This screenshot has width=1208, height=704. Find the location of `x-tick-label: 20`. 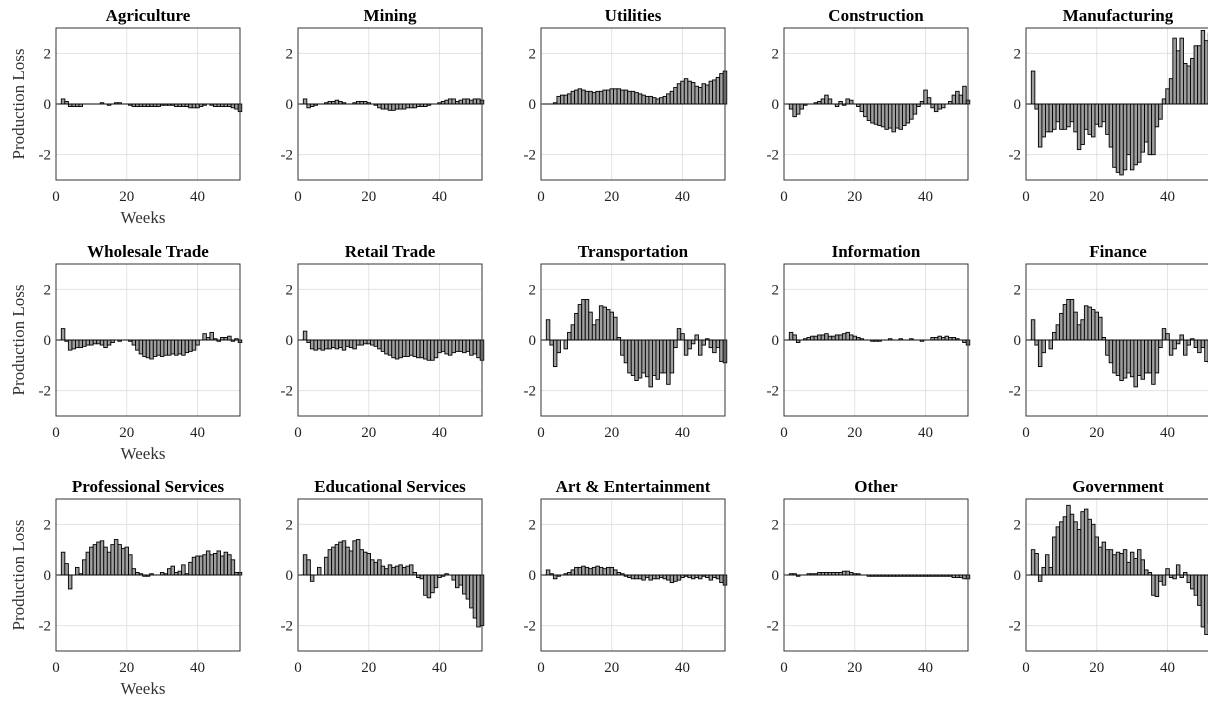

x-tick-label: 20 is located at coordinates (1096, 668).